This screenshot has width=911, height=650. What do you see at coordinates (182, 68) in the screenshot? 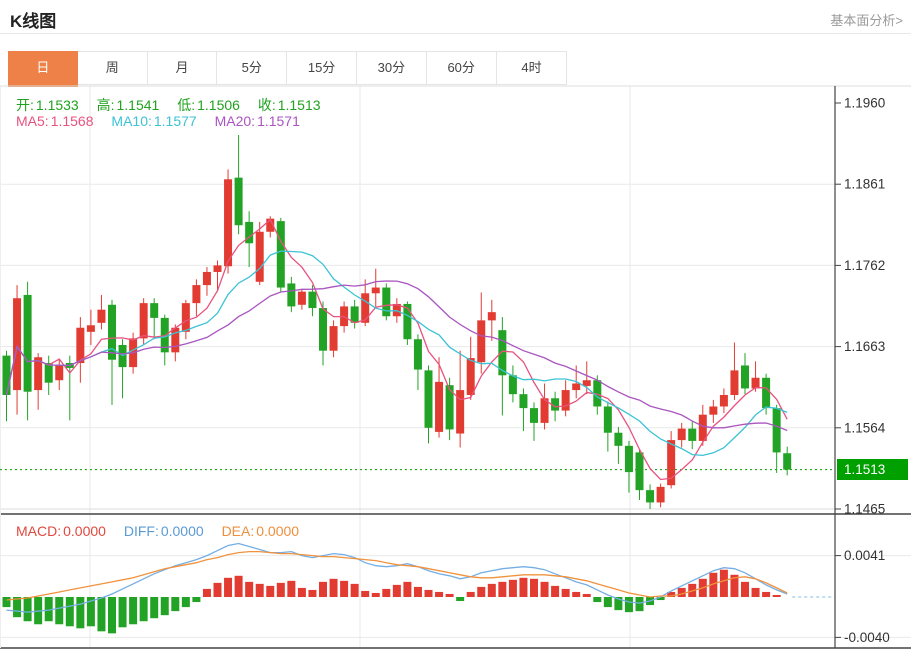
I see `tab-month: 月` at bounding box center [182, 68].